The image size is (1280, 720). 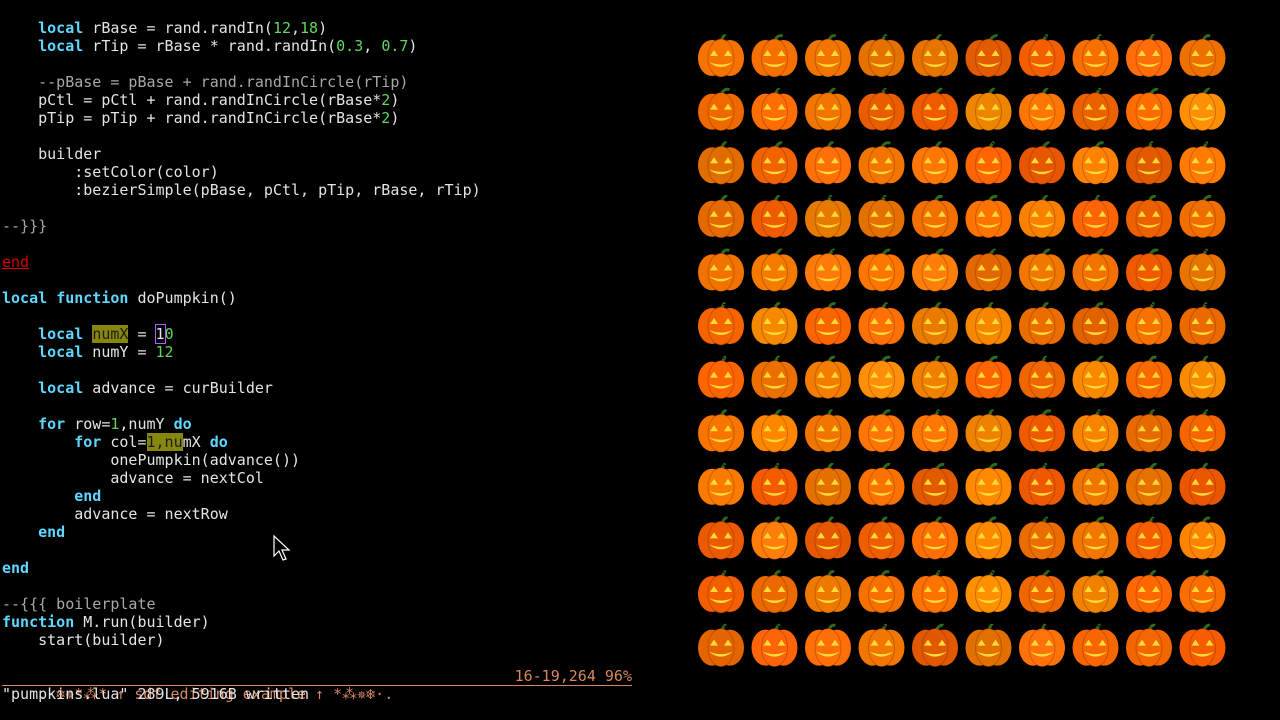 I want to click on code-line: for row=1,numY do, so click(x=115, y=424).